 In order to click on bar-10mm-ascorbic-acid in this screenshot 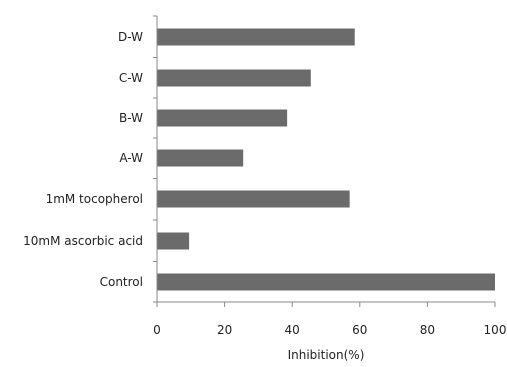, I will do `click(173, 241)`.